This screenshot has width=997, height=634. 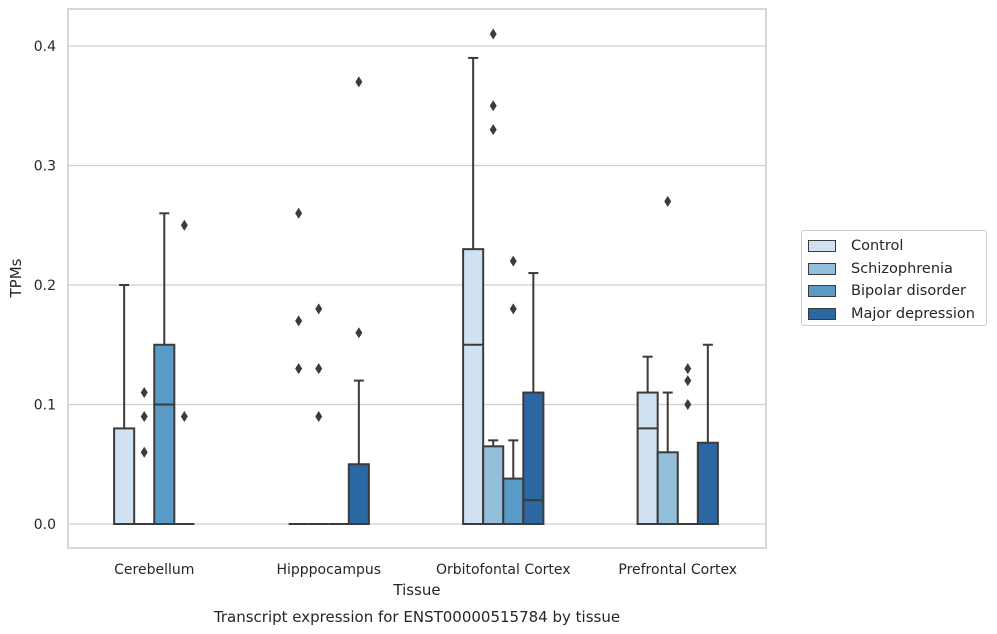 What do you see at coordinates (503, 570) in the screenshot?
I see `x-tick-label: Orbitofontal Cortex` at bounding box center [503, 570].